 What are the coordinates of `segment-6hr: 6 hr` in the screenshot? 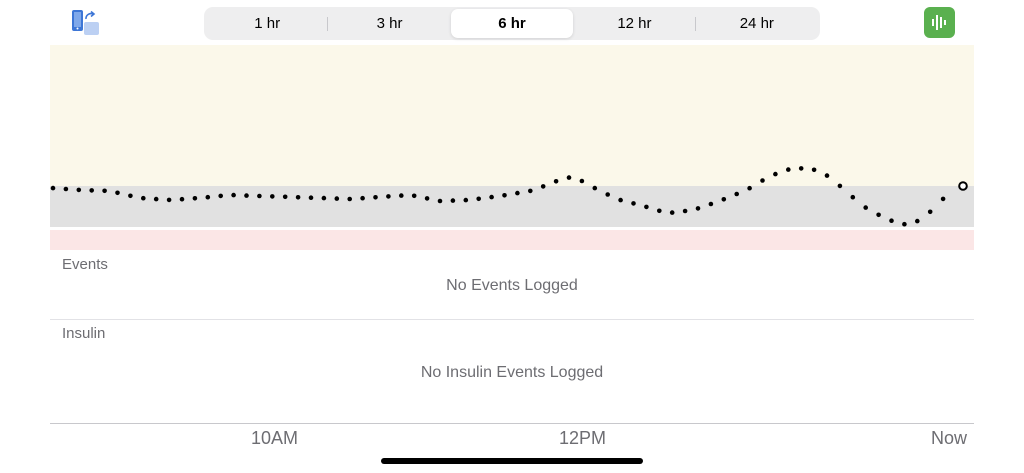 It's located at (512, 23).